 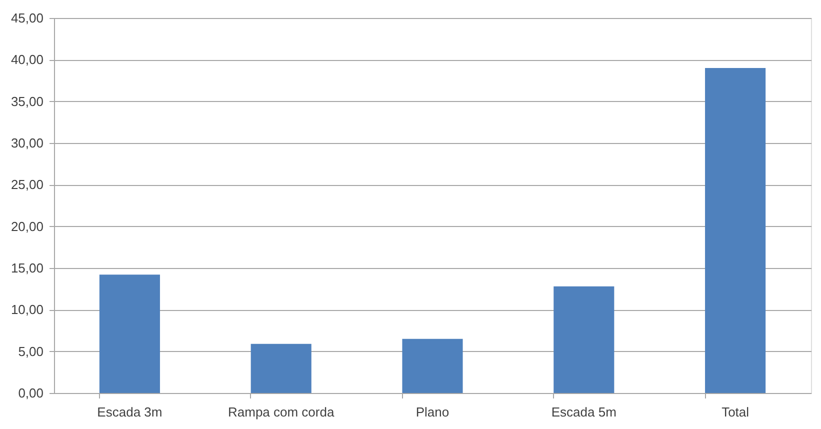 I want to click on x-tick-label: Plano, so click(x=433, y=412).